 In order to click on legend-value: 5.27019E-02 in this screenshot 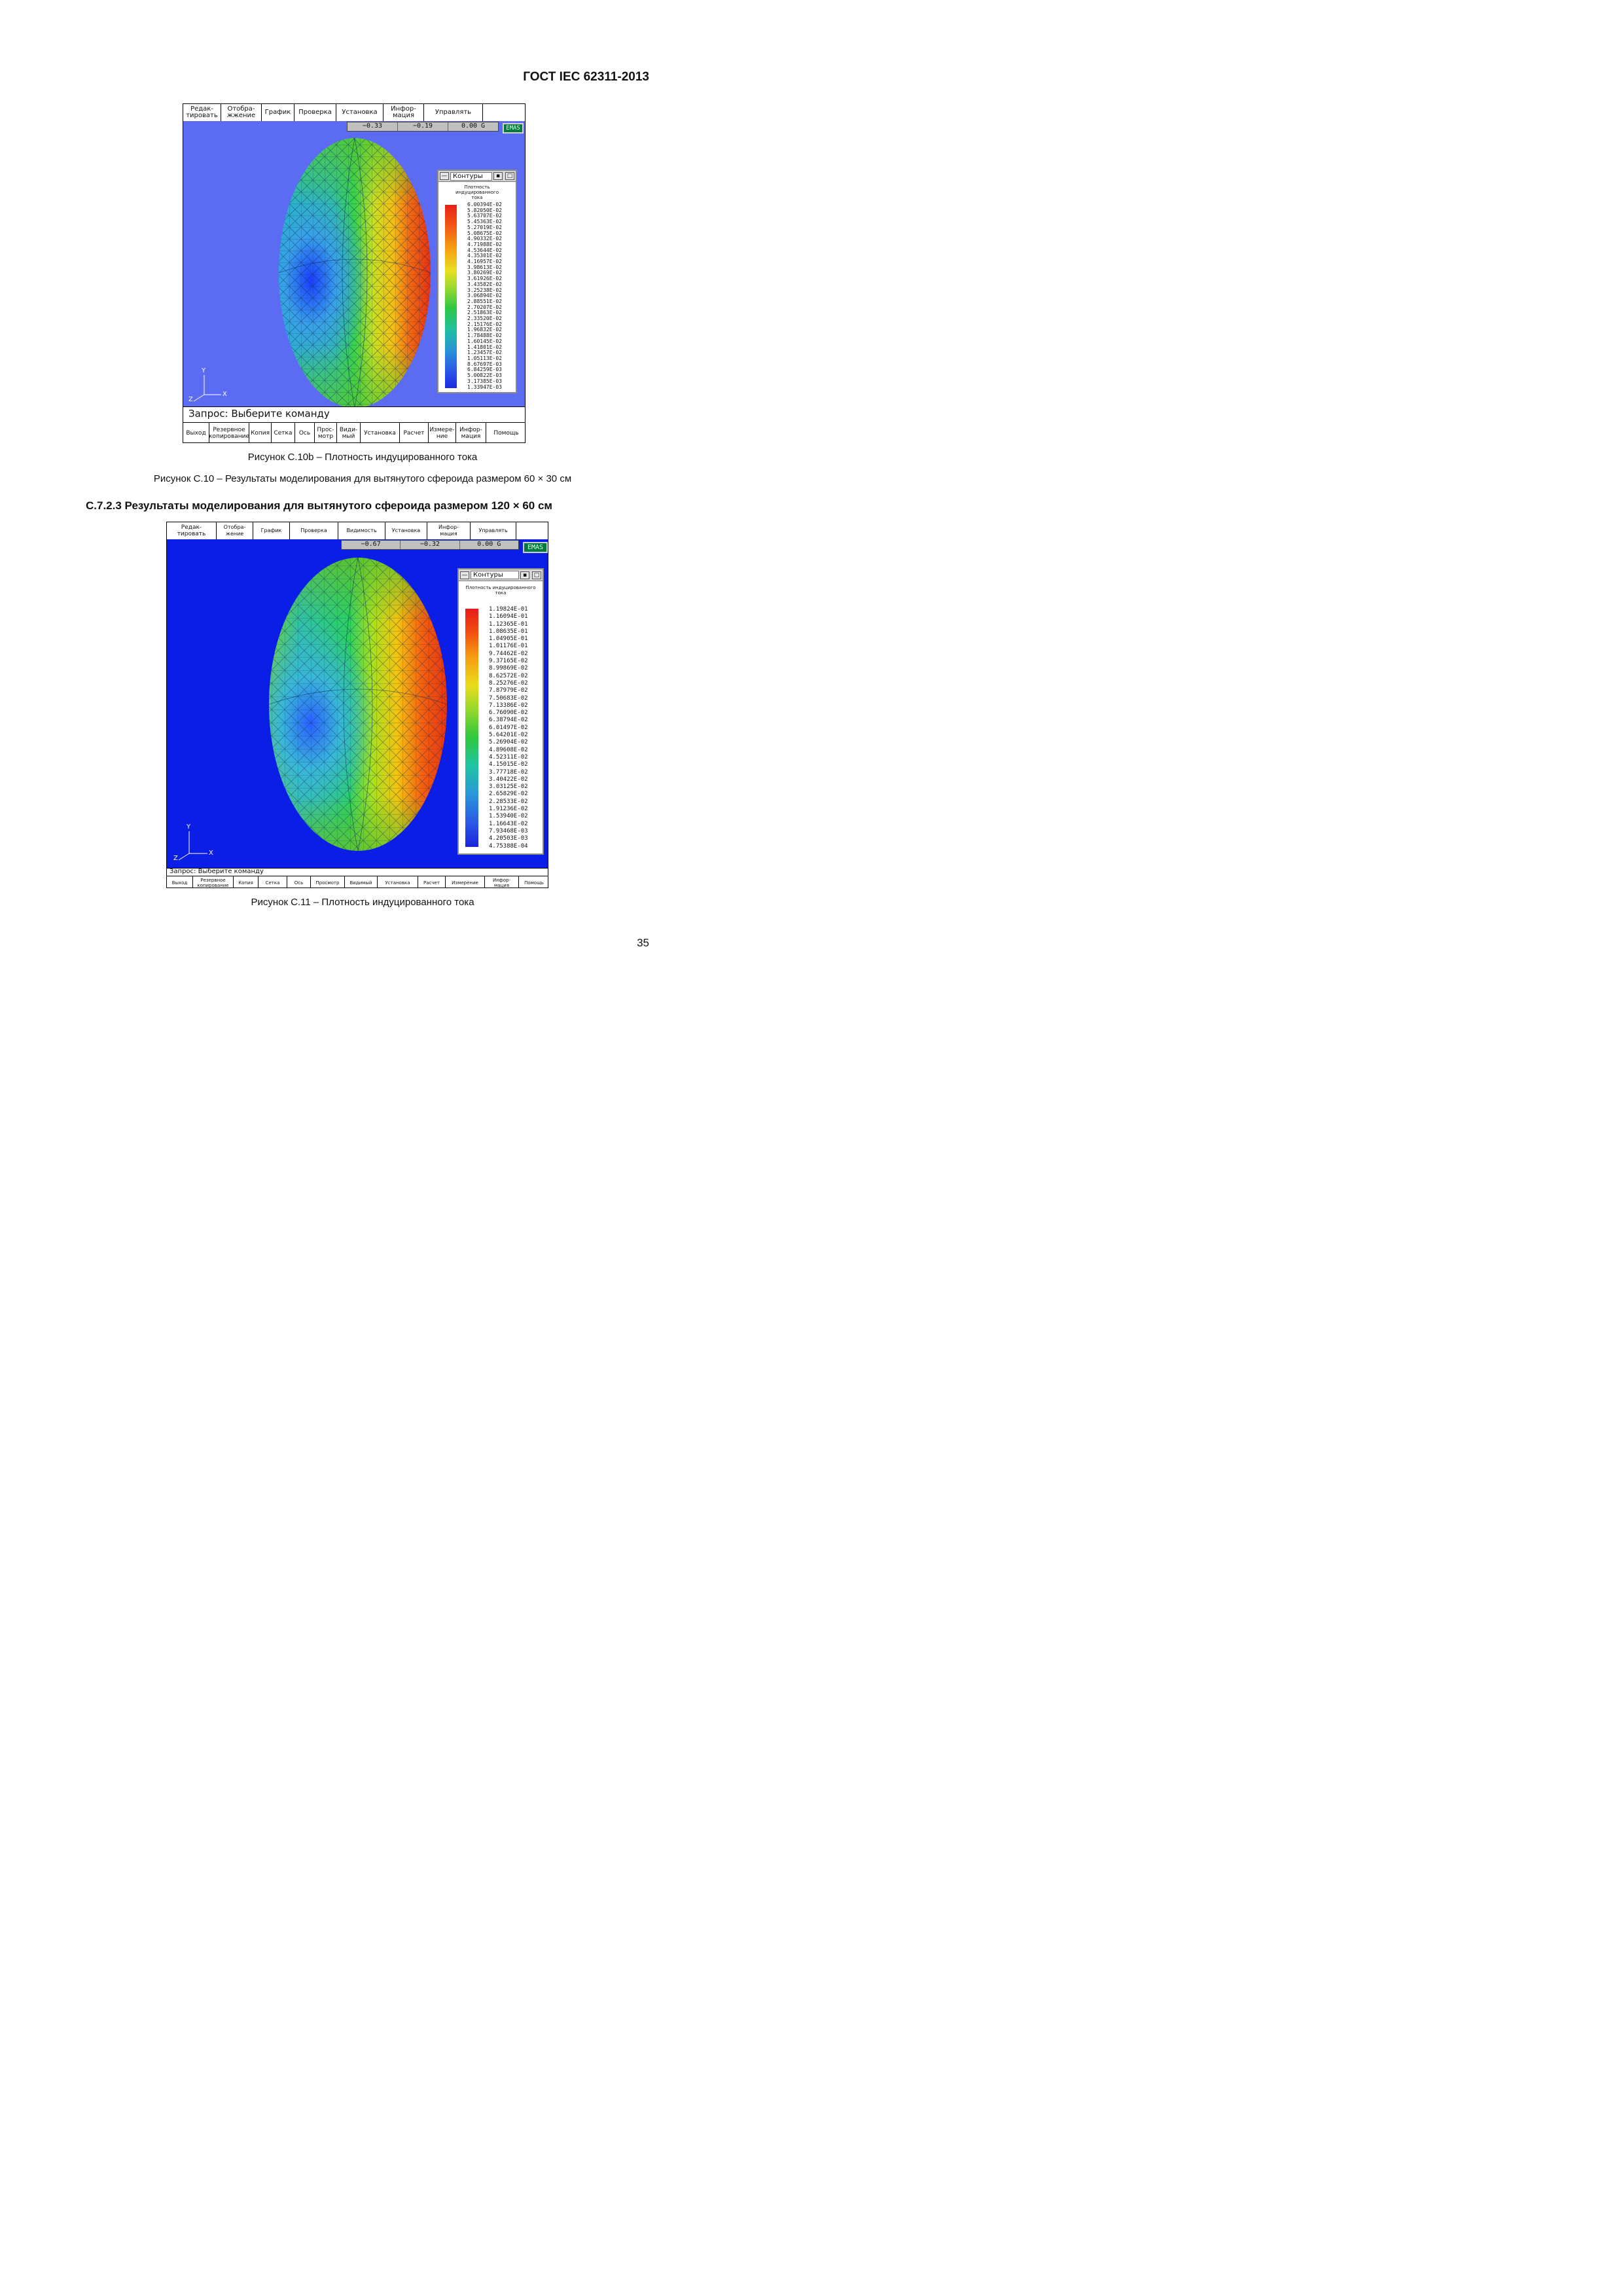, I will do `click(484, 227)`.